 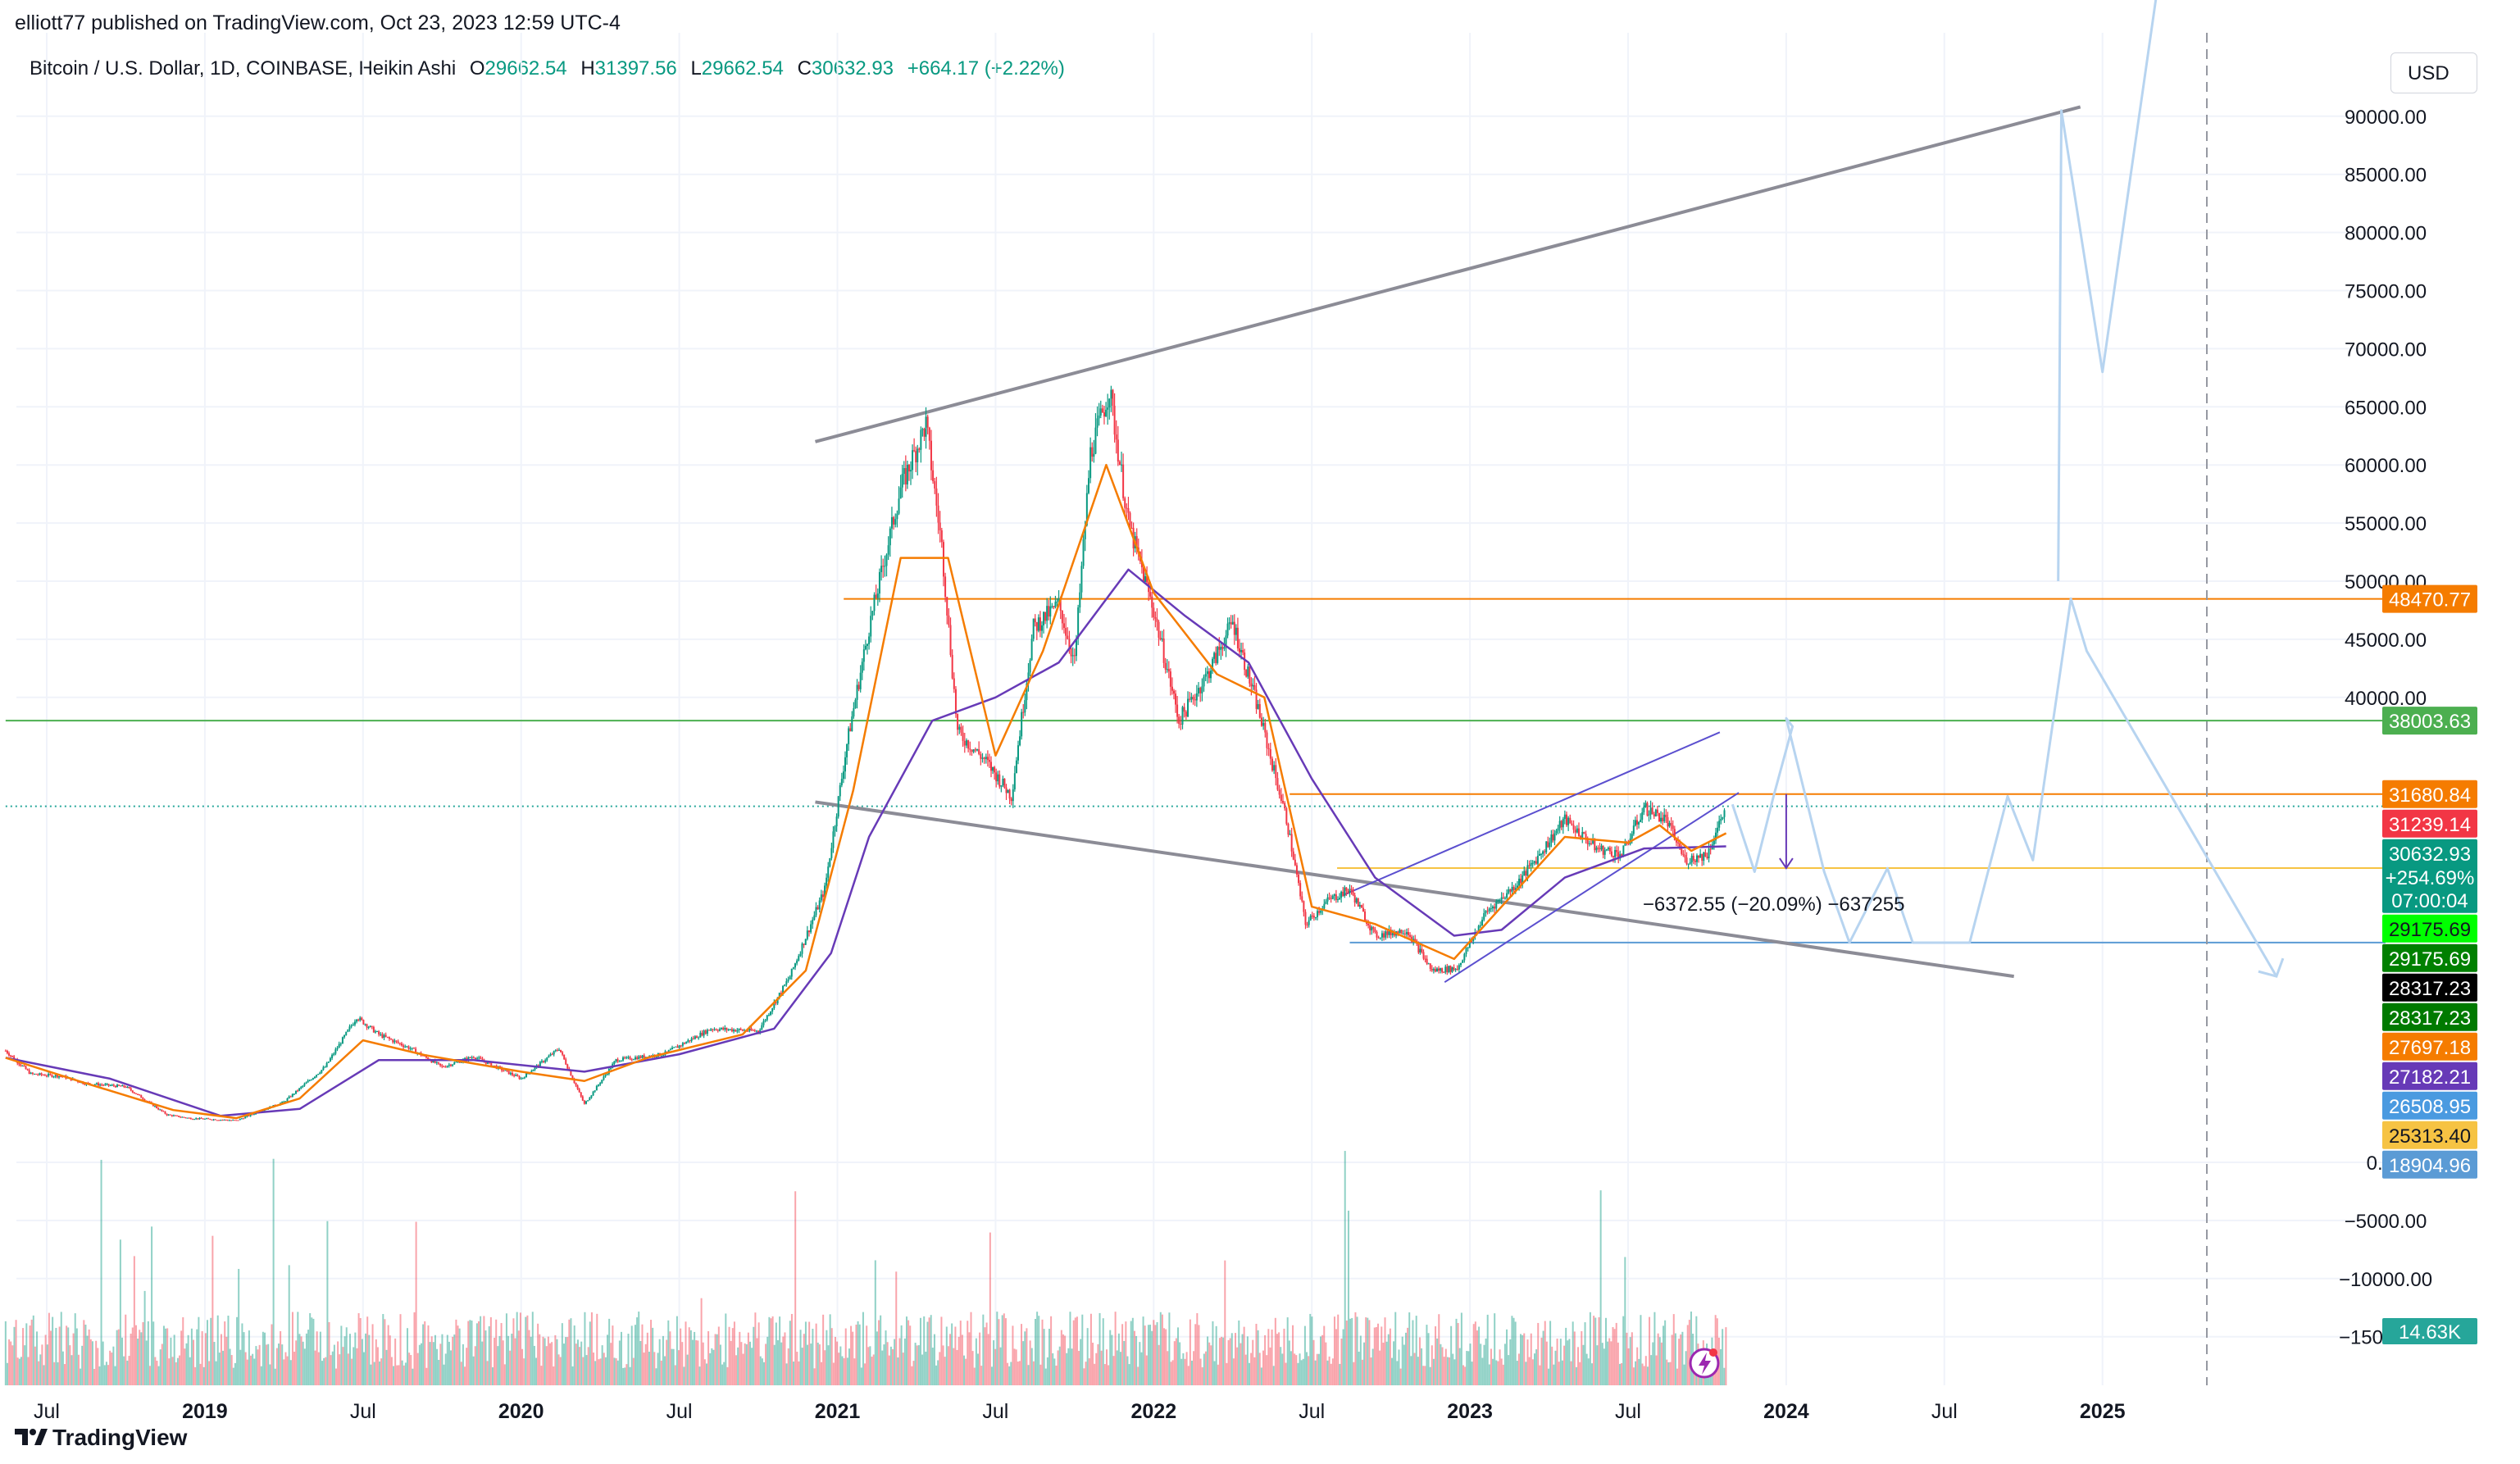 What do you see at coordinates (838, 1412) in the screenshot?
I see `x-tick-label: 2021` at bounding box center [838, 1412].